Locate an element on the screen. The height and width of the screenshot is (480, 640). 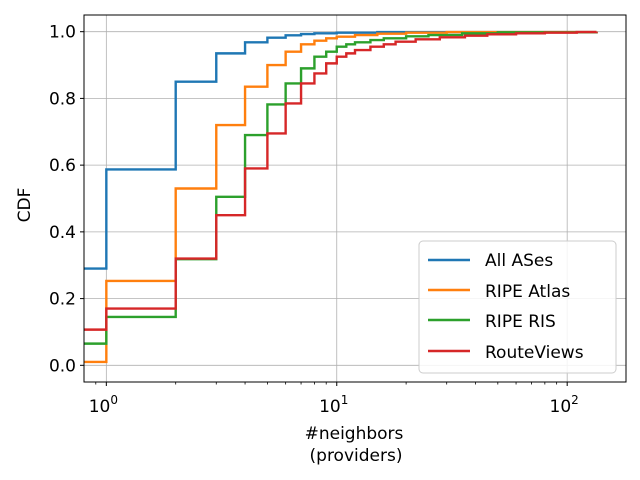
y-axis-label: CDF is located at coordinates (25, 205).